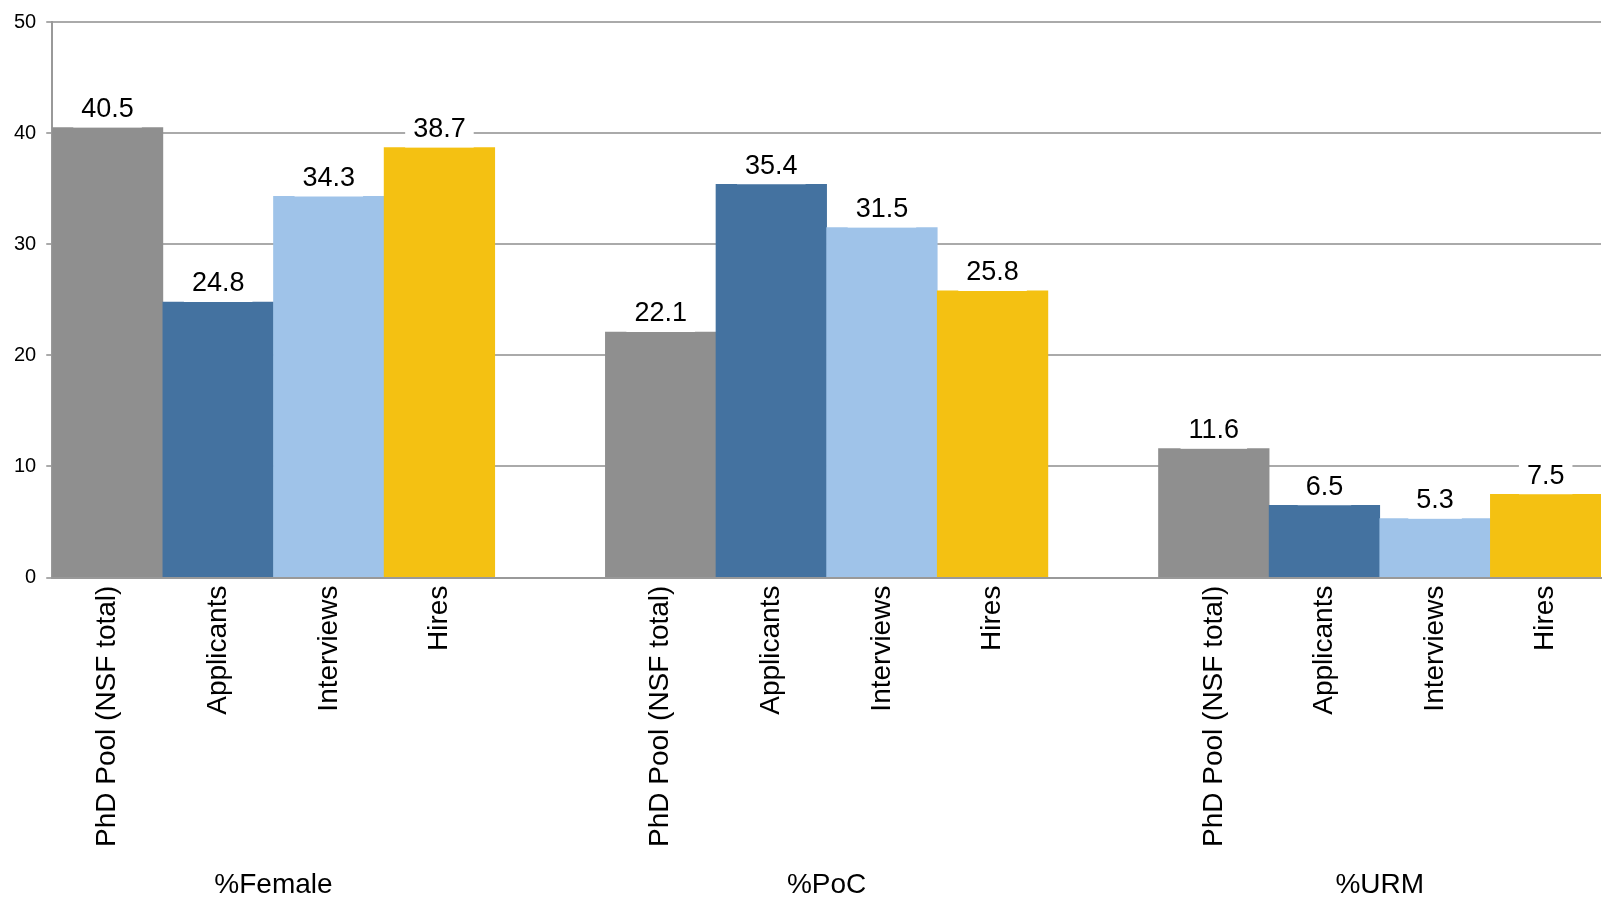 The width and height of the screenshot is (1605, 905). Describe the element at coordinates (1545, 474) in the screenshot. I see `data-label: 7.5` at that location.